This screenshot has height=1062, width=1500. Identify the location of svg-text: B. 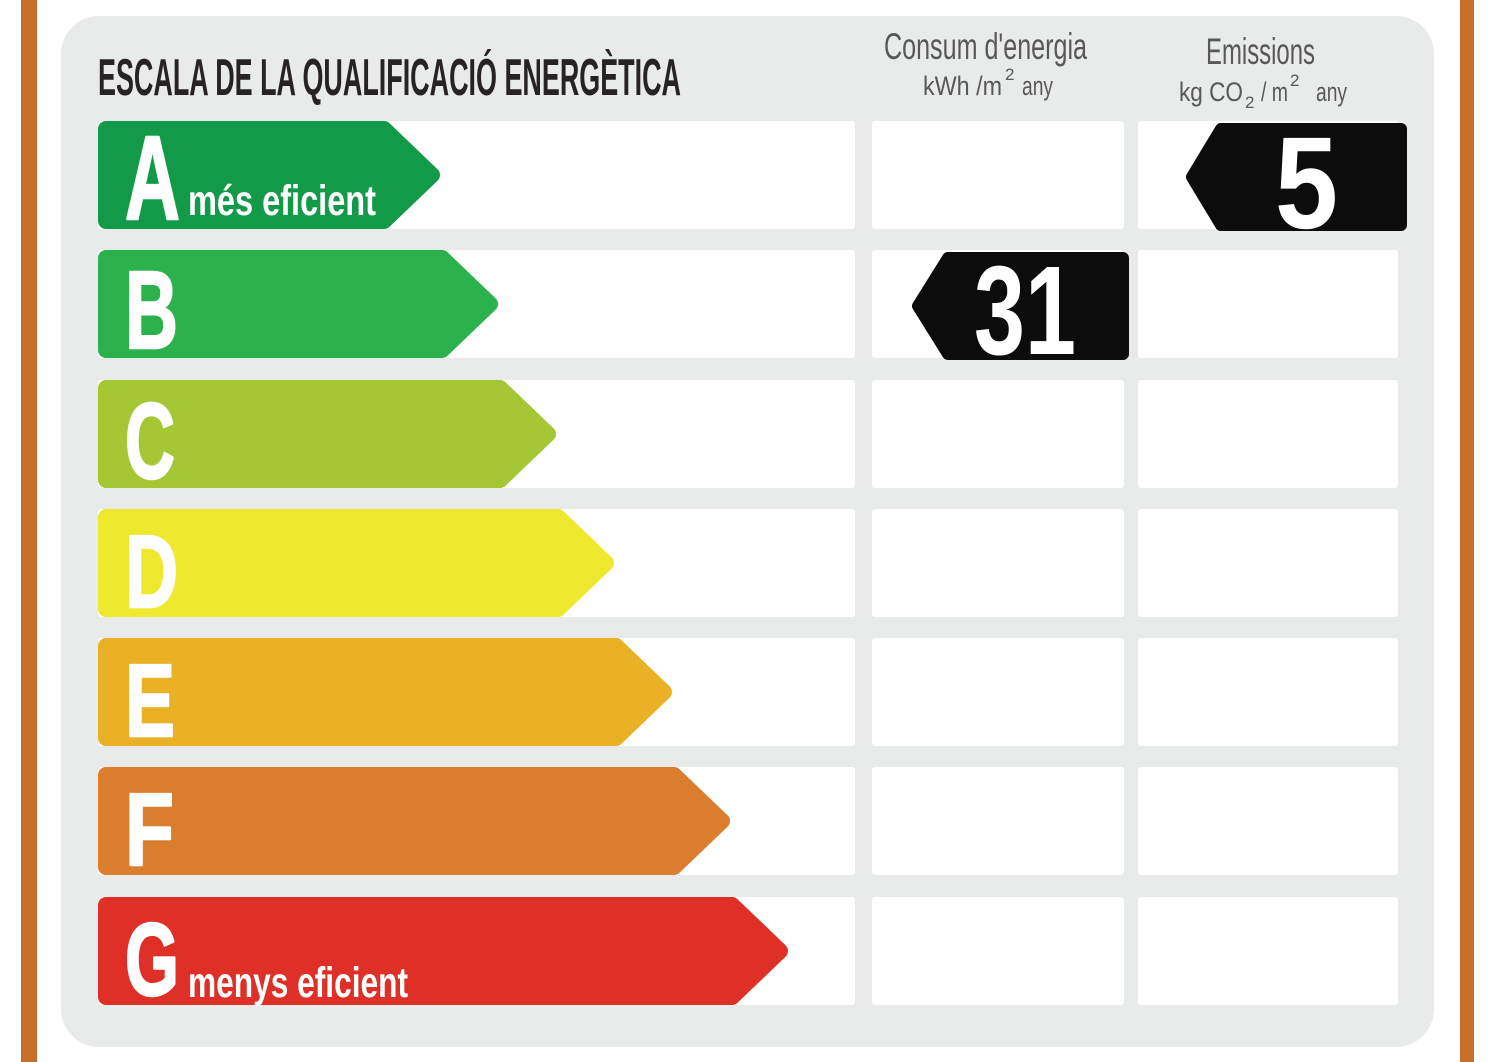
(151, 310).